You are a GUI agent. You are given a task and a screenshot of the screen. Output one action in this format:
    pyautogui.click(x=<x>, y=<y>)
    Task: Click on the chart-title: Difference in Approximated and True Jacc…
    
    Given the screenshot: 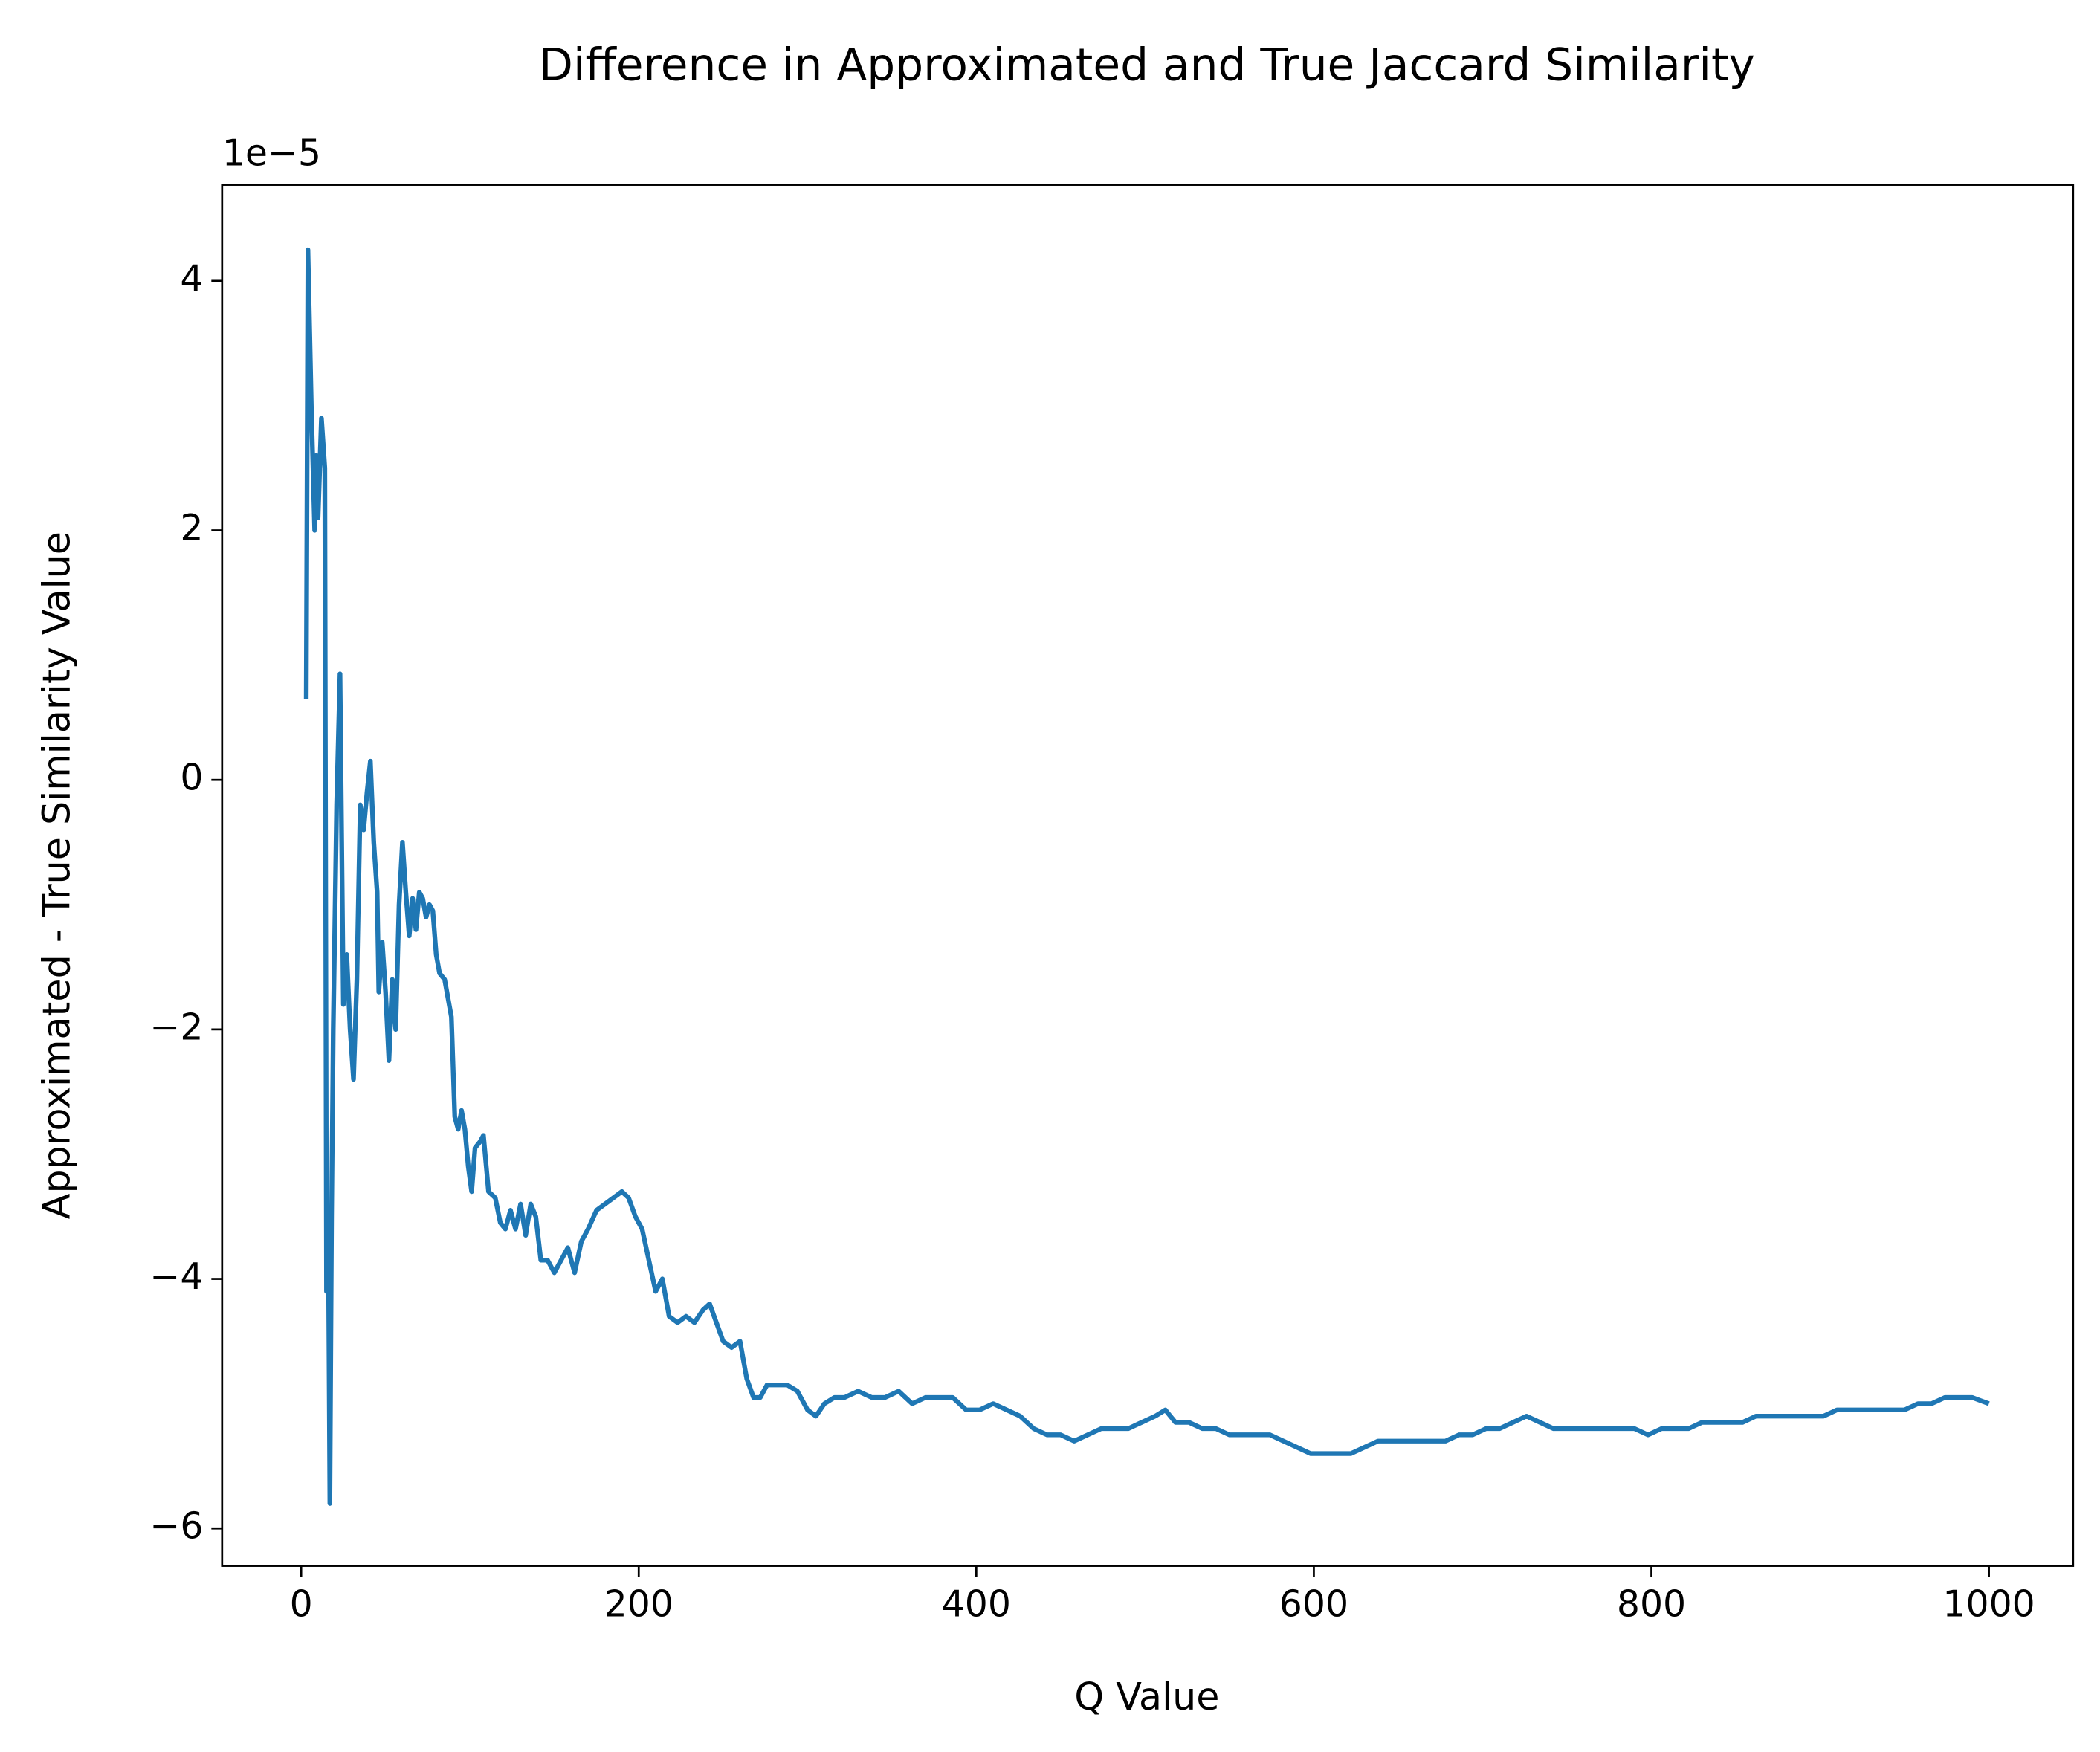 What is the action you would take?
    pyautogui.click(x=1147, y=65)
    